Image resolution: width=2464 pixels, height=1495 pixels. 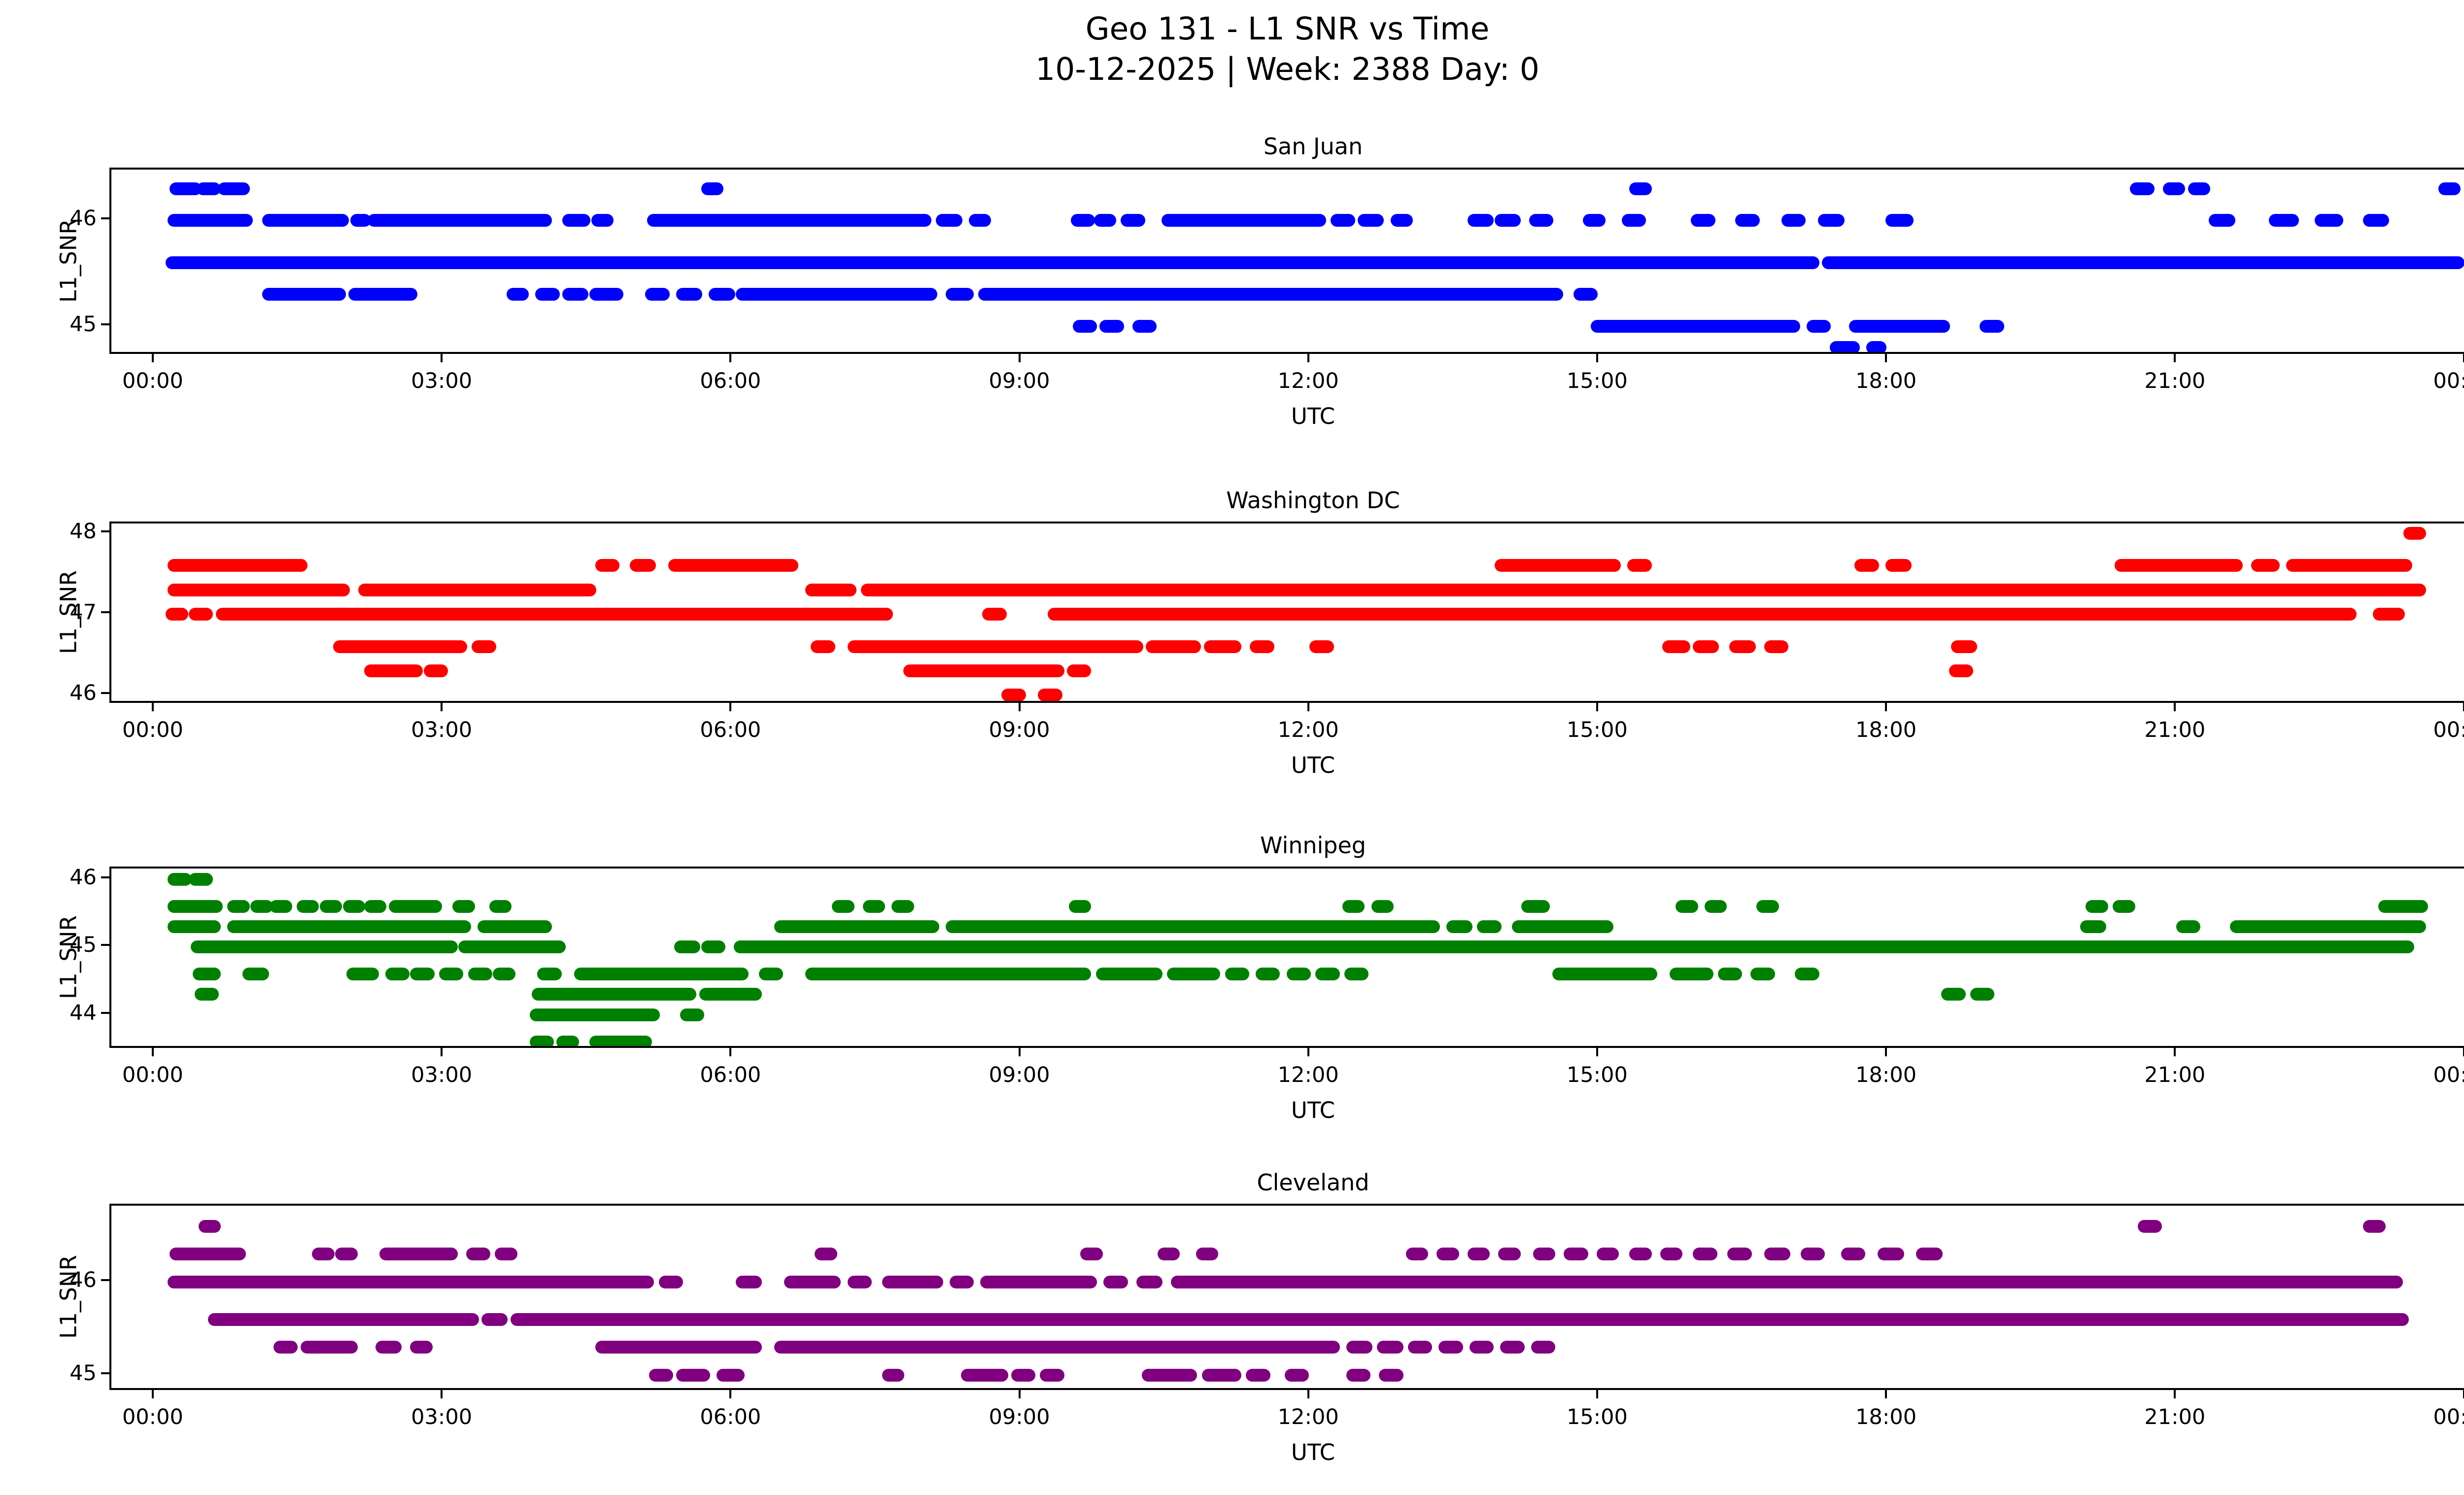 I want to click on x-tick-label: 09:00, so click(x=1019, y=1417).